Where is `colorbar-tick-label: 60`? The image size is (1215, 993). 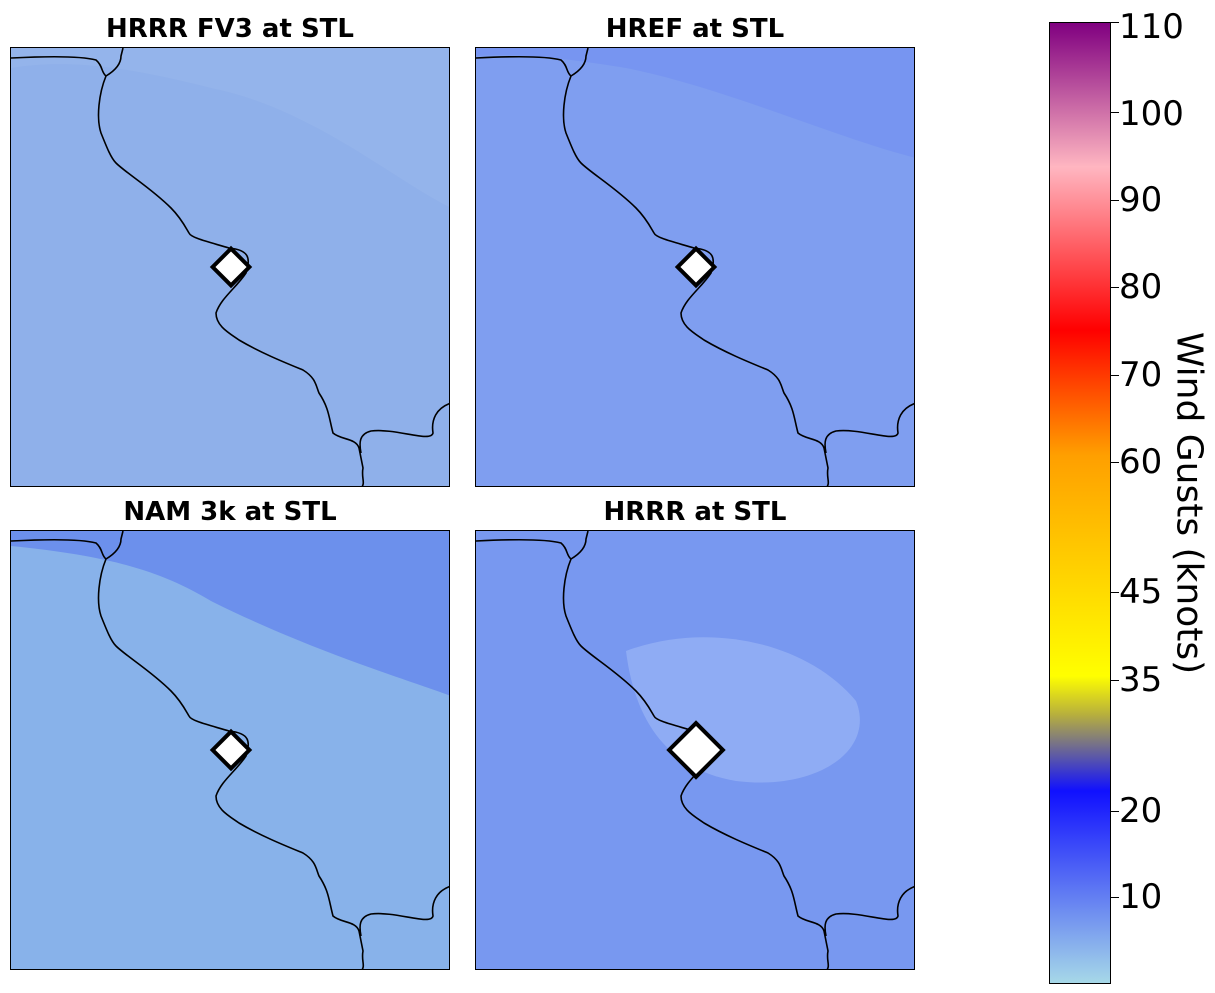 colorbar-tick-label: 60 is located at coordinates (1141, 462).